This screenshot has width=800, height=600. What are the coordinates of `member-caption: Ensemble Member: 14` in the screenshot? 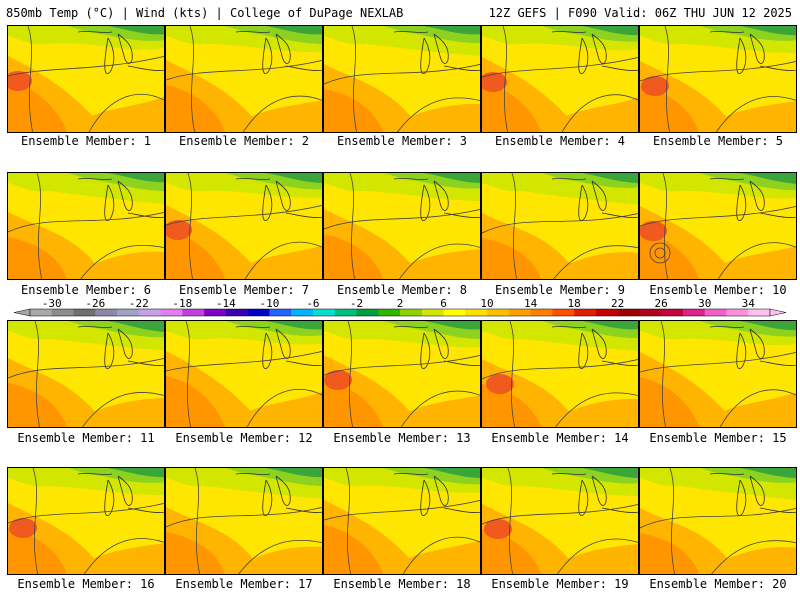 It's located at (560, 438).